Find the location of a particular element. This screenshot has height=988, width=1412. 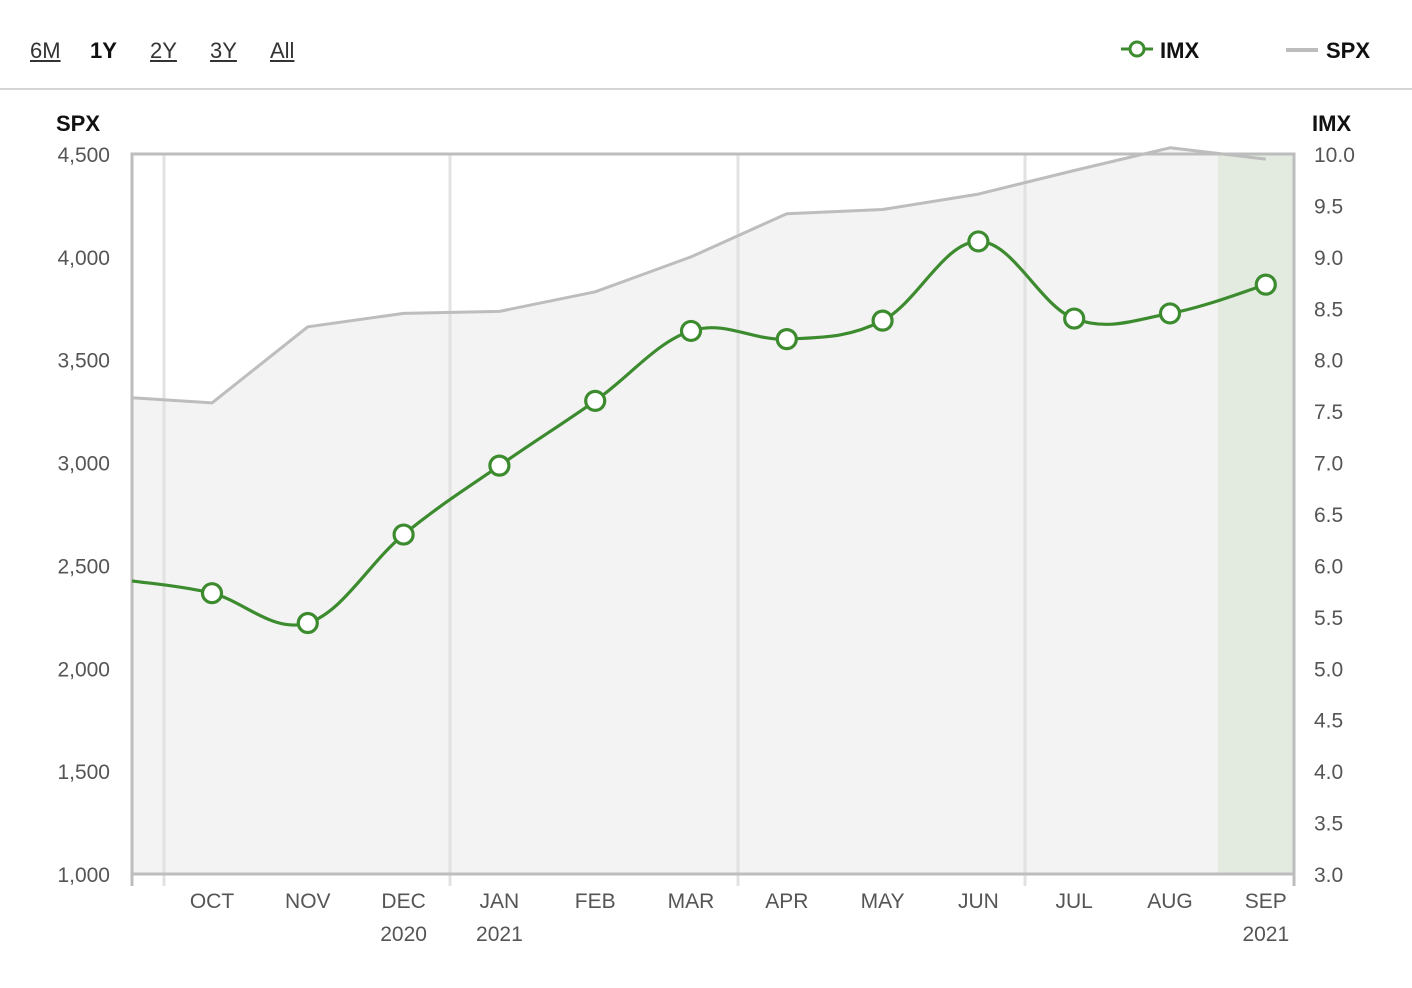

x-axis-month-label: APR is located at coordinates (786, 901).